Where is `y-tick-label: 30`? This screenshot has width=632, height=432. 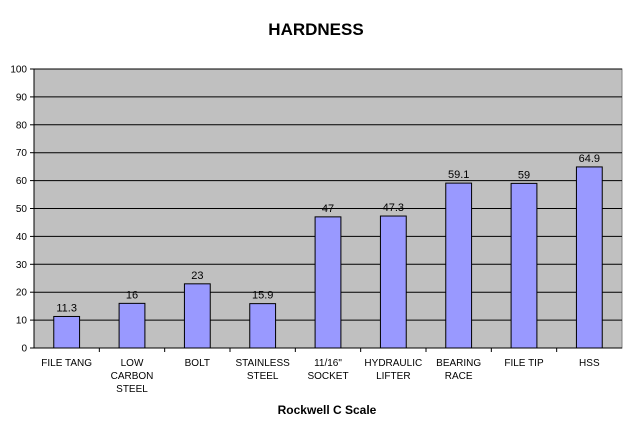 y-tick-label: 30 is located at coordinates (22, 265).